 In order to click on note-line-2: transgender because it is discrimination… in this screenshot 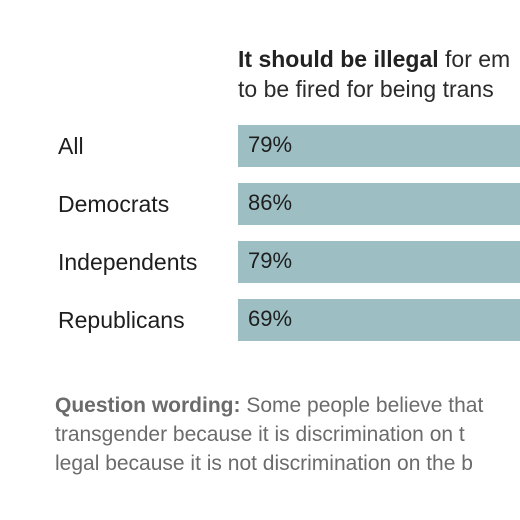, I will do `click(260, 434)`.